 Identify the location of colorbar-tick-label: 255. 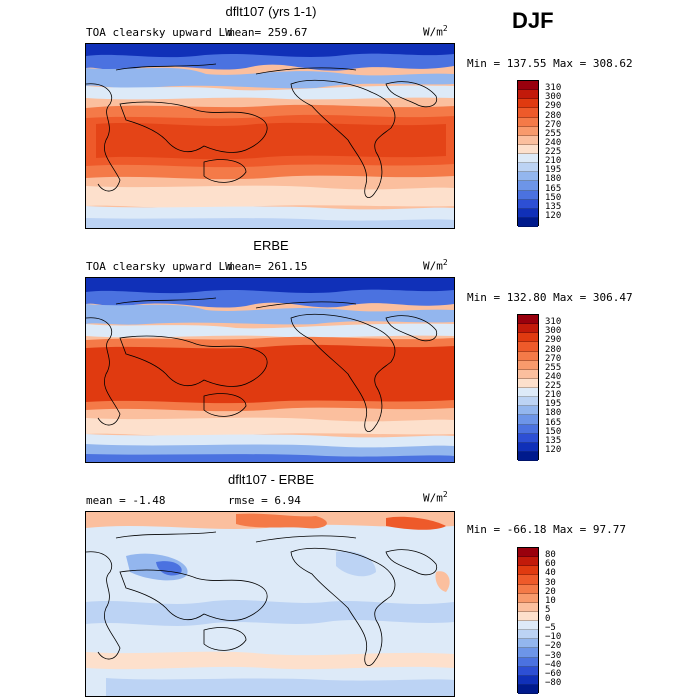
(553, 133).